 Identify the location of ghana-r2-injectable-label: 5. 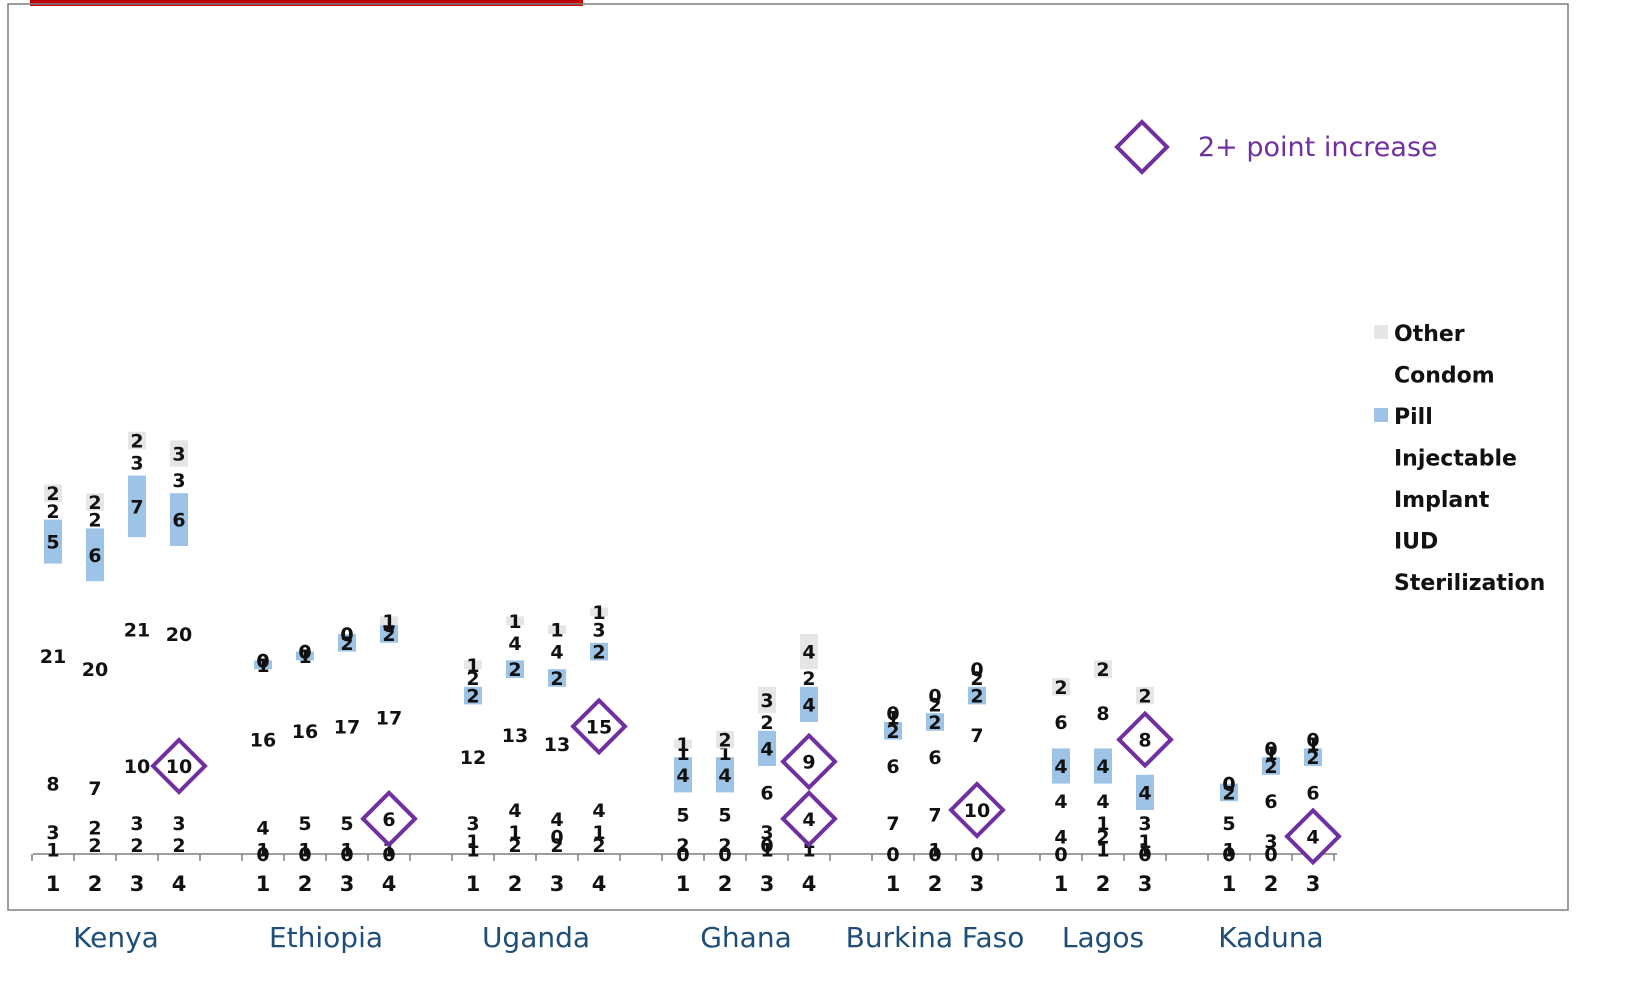
(724, 815).